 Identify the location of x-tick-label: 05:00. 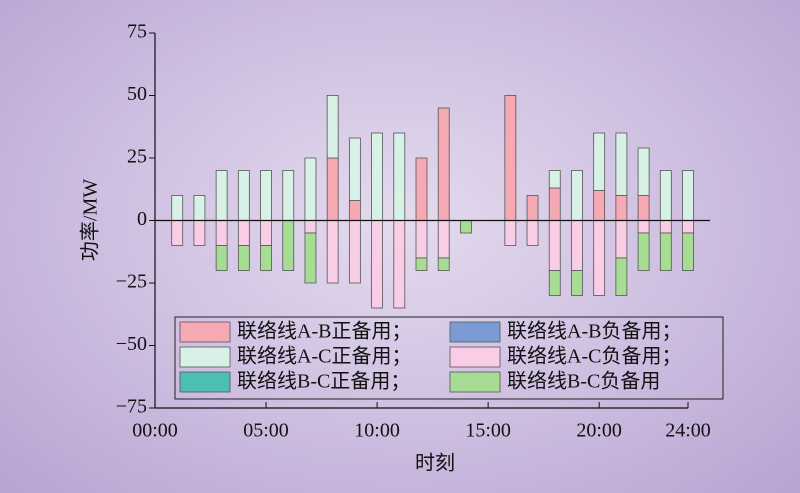
(266, 431).